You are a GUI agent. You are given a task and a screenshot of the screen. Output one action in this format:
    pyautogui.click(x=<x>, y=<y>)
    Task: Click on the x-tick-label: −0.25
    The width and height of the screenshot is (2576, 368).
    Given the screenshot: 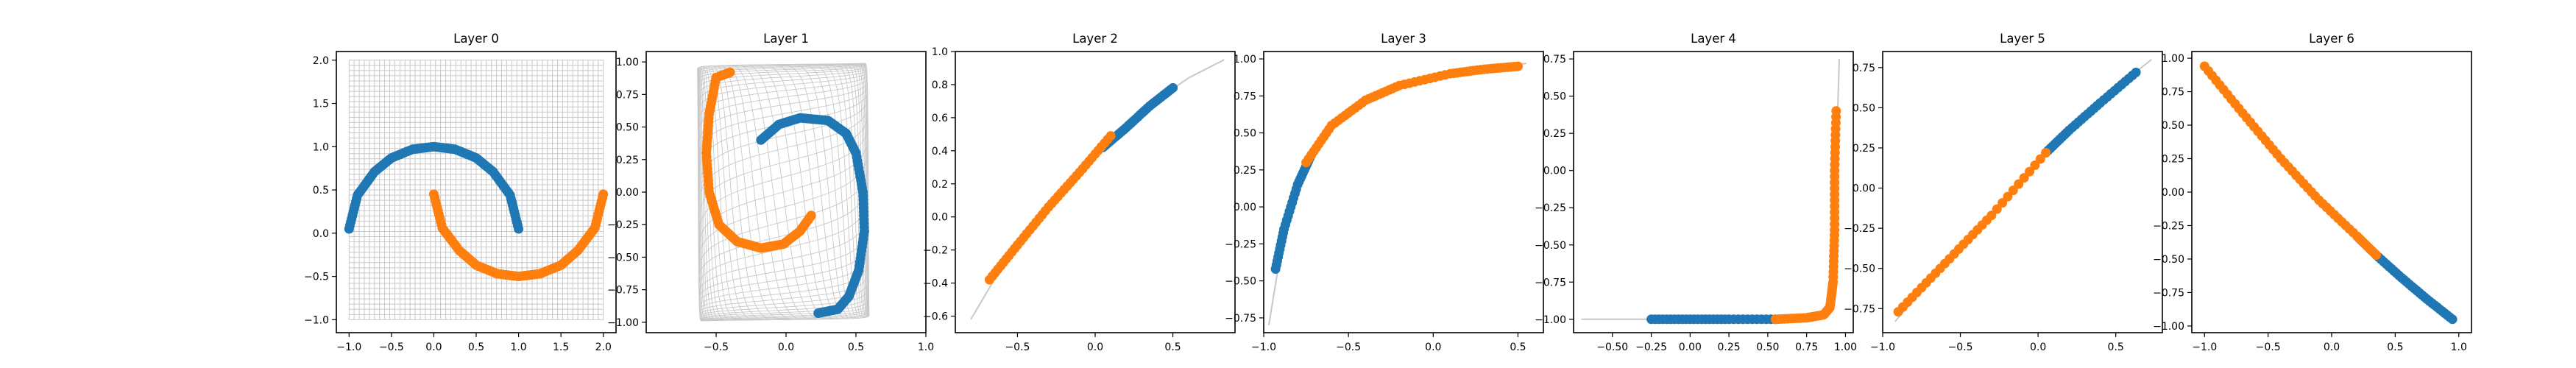 What is the action you would take?
    pyautogui.click(x=1651, y=347)
    